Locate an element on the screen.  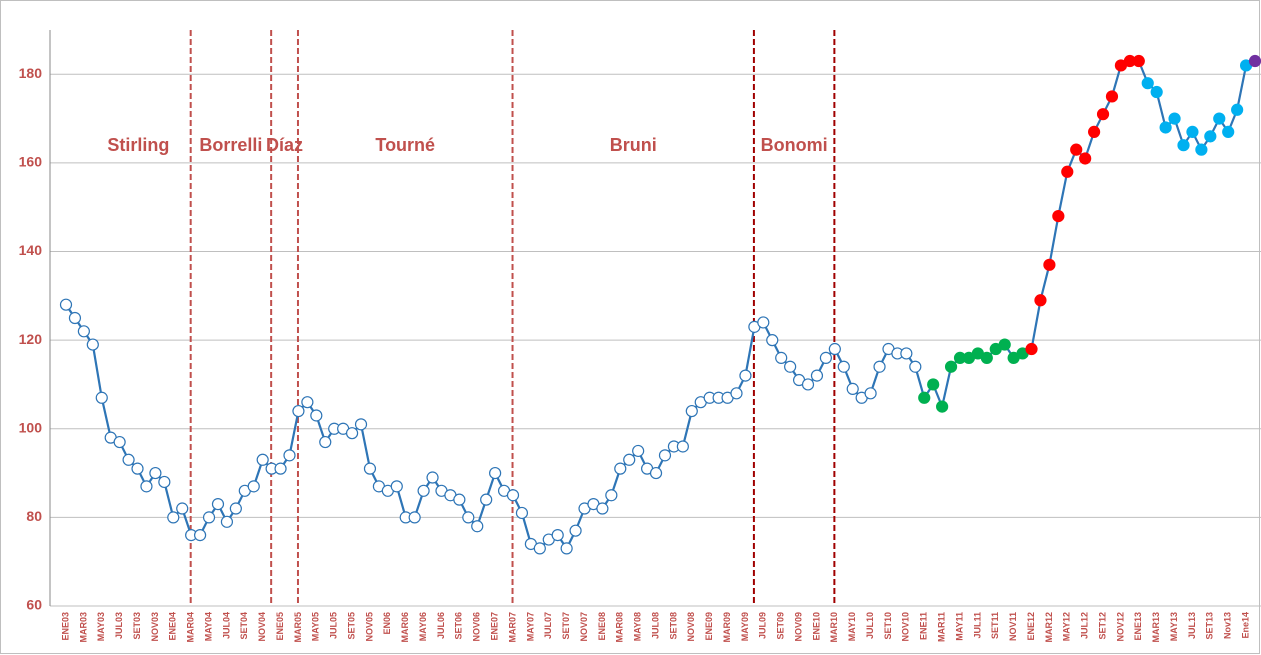
x-tick-label: JUL12 is located at coordinates (1085, 625).